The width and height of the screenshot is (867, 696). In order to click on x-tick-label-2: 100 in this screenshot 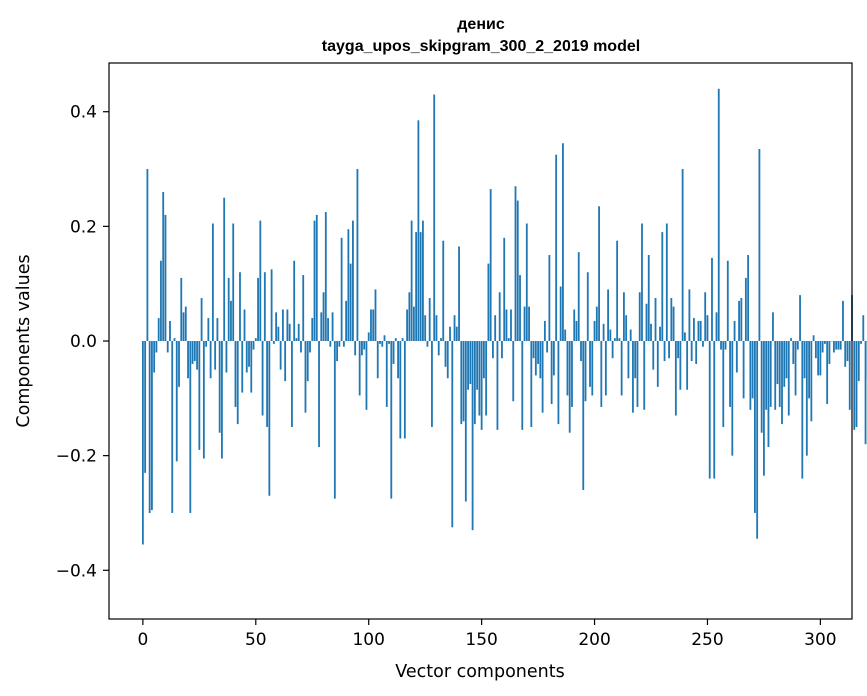, I will do `click(368, 640)`.